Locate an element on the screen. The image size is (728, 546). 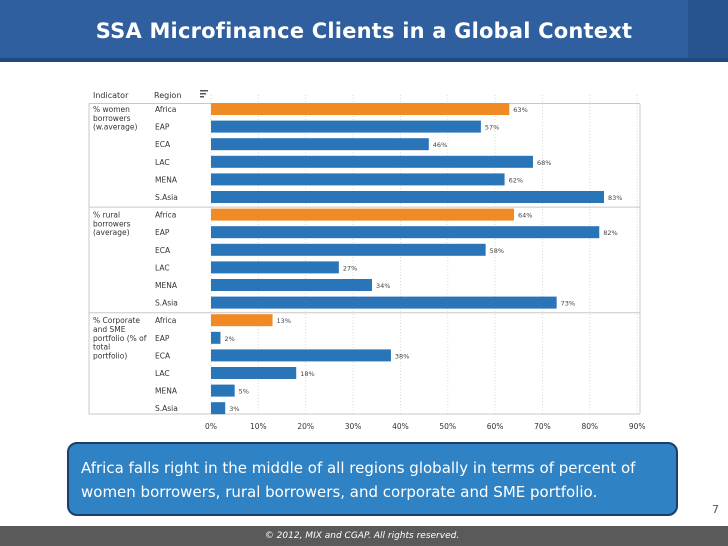
tick-label: 80% is located at coordinates (589, 426).